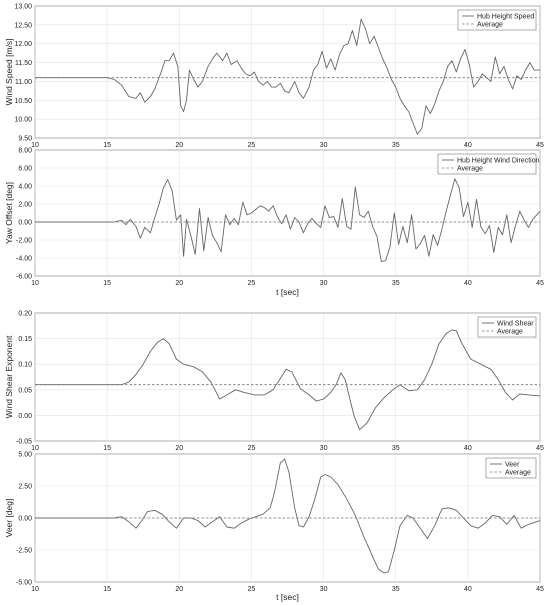  What do you see at coordinates (24, 259) in the screenshot?
I see `y-tick-label: -4.00` at bounding box center [24, 259].